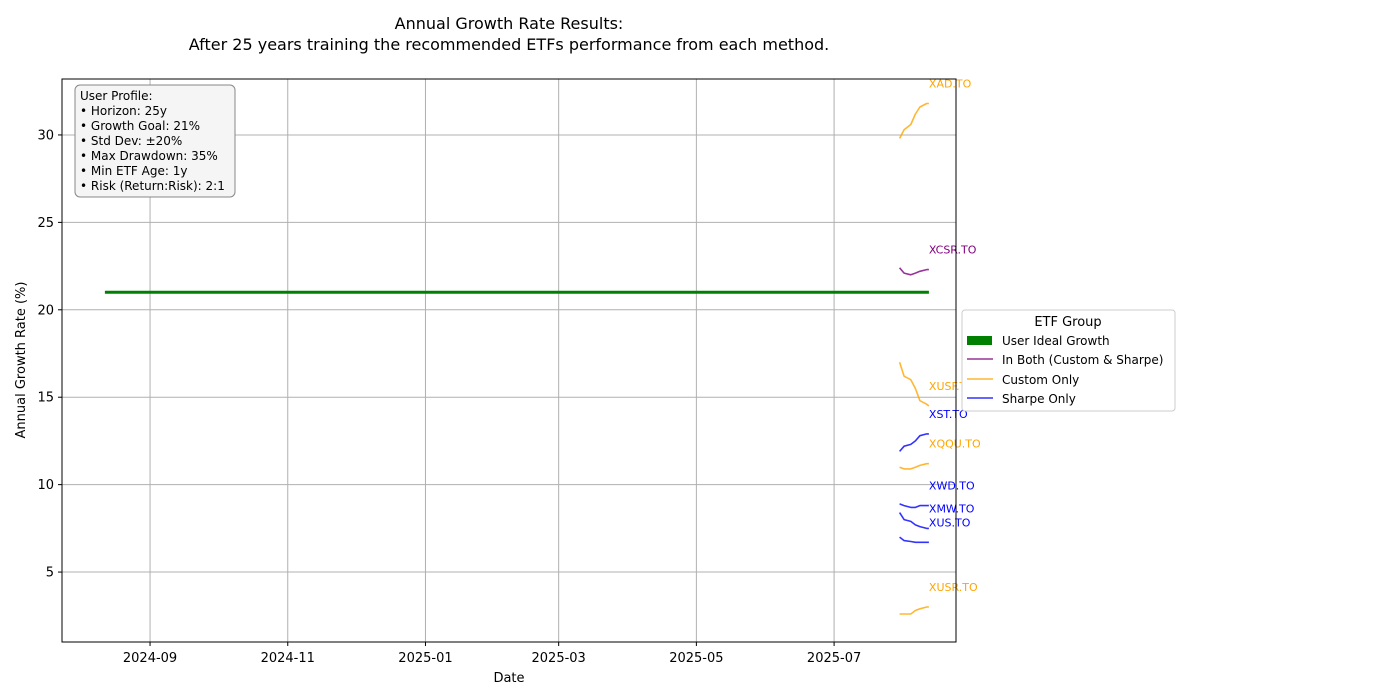 The height and width of the screenshot is (700, 1400). What do you see at coordinates (1083, 360) in the screenshot?
I see `legend-label: In Both (Custom & Sharpe)` at bounding box center [1083, 360].